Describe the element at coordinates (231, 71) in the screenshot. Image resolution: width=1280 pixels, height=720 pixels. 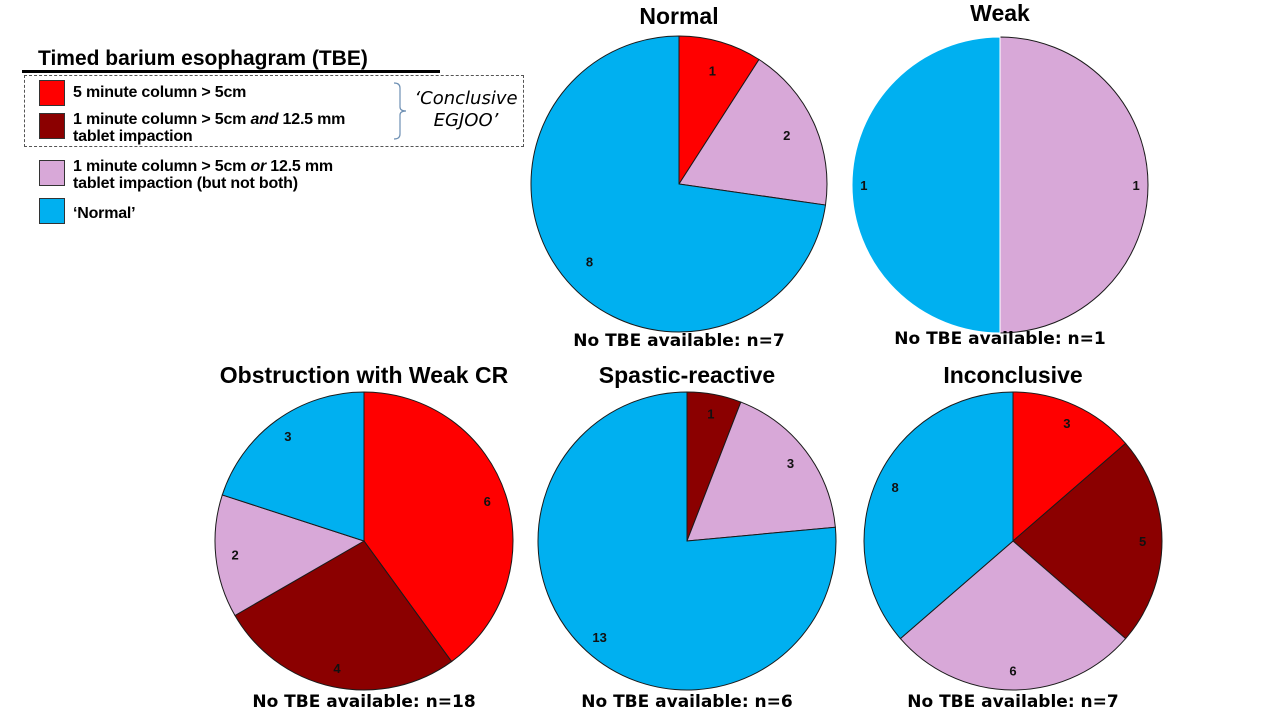
I see `legend-title-underline` at that location.